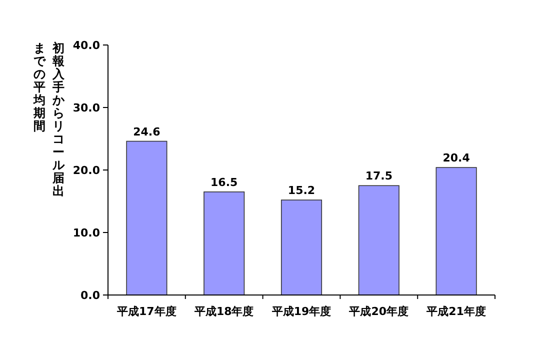 Image resolution: width=539 pixels, height=344 pixels. What do you see at coordinates (86, 45) in the screenshot?
I see `y-tick-label: 40.0` at bounding box center [86, 45].